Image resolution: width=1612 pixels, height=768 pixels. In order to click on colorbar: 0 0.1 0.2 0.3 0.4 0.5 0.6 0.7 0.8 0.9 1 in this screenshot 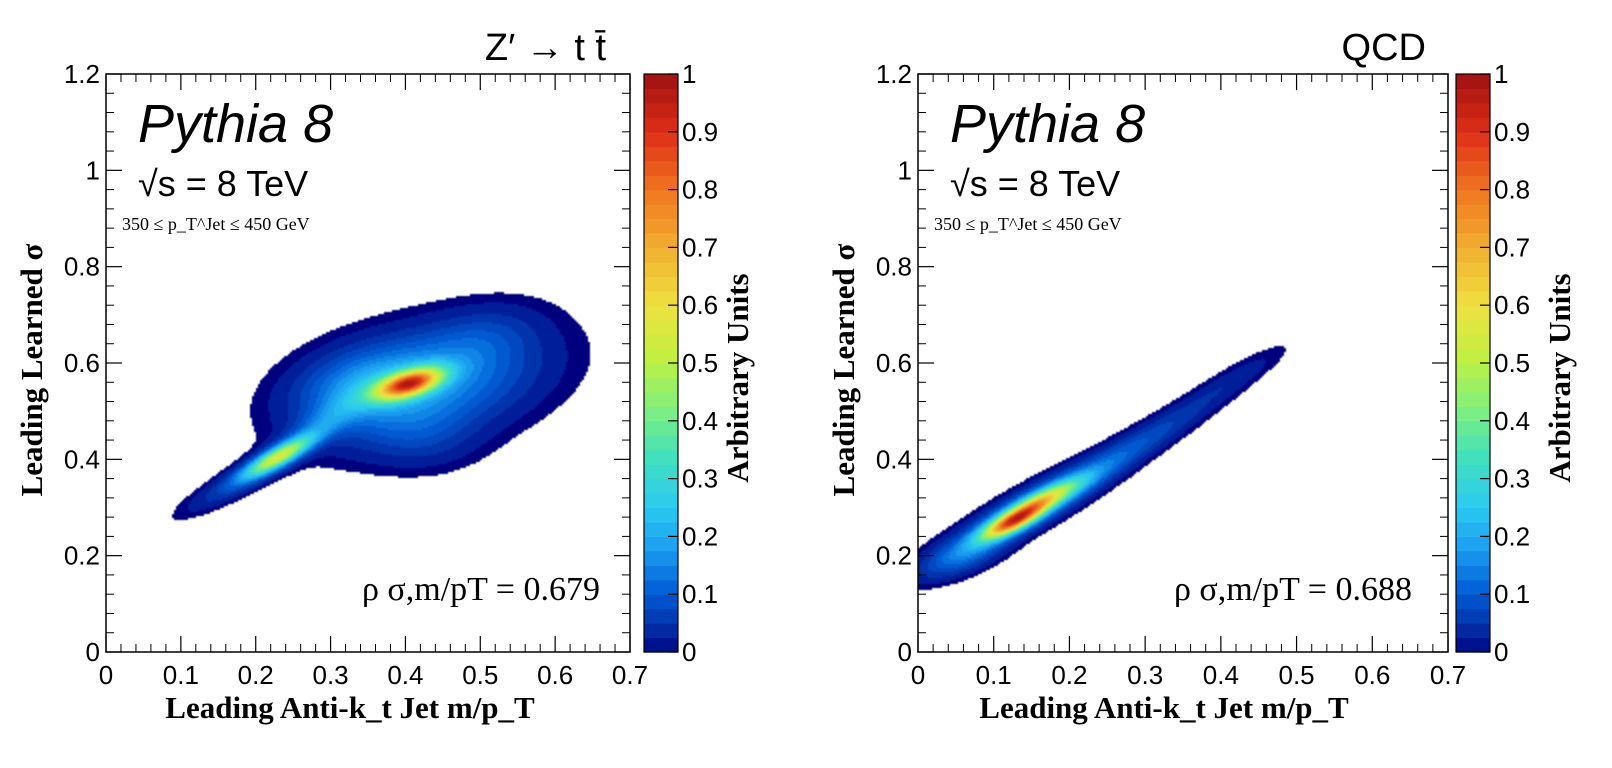, I will do `click(1492, 363)`.